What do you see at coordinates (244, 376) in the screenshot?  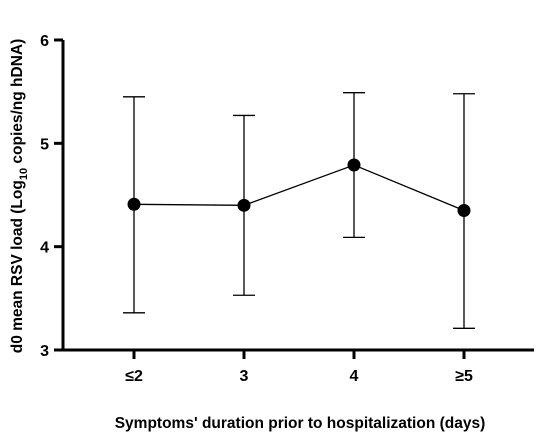 I see `x-tick-label: 3` at bounding box center [244, 376].